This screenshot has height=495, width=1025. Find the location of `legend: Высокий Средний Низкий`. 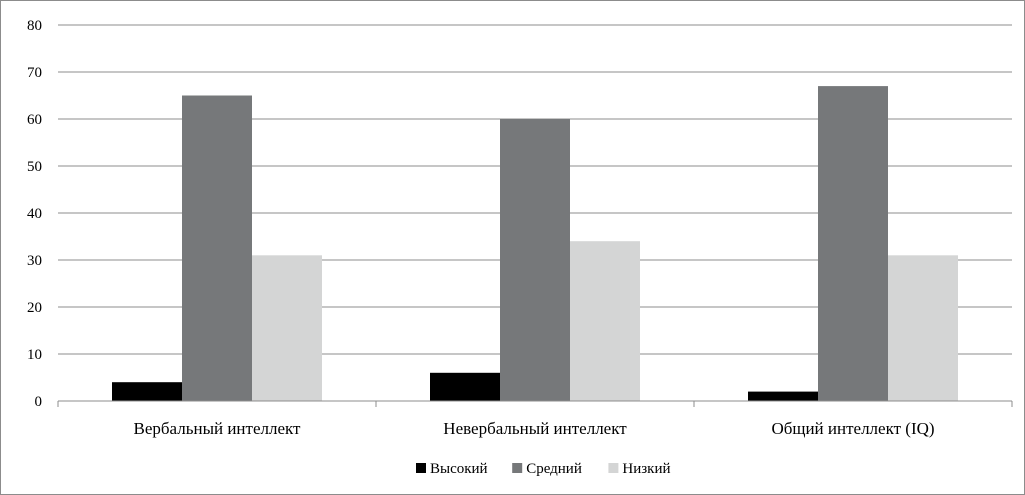

legend: Высокий Средний Низкий is located at coordinates (543, 469).